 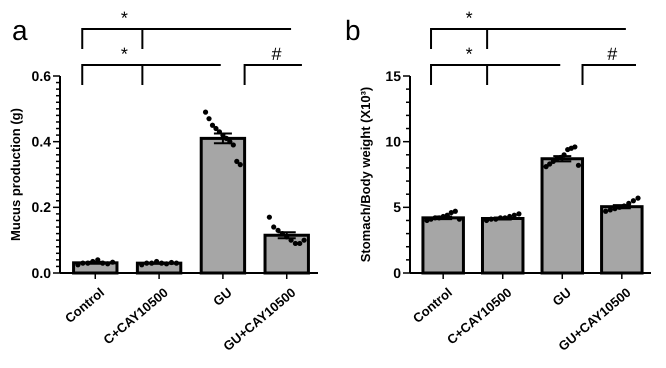 I want to click on chart-title: a, so click(x=20, y=30).